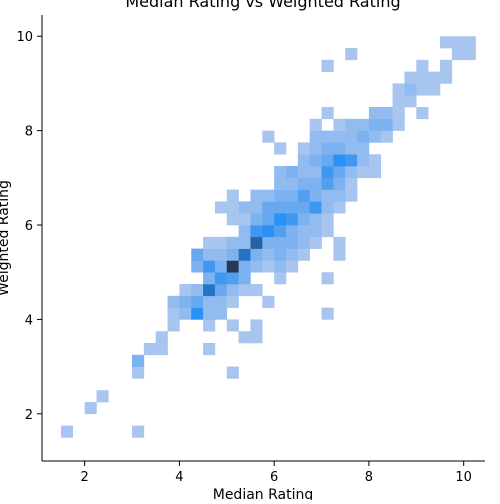  What do you see at coordinates (463, 477) in the screenshot?
I see `x-tick-label: 10` at bounding box center [463, 477].